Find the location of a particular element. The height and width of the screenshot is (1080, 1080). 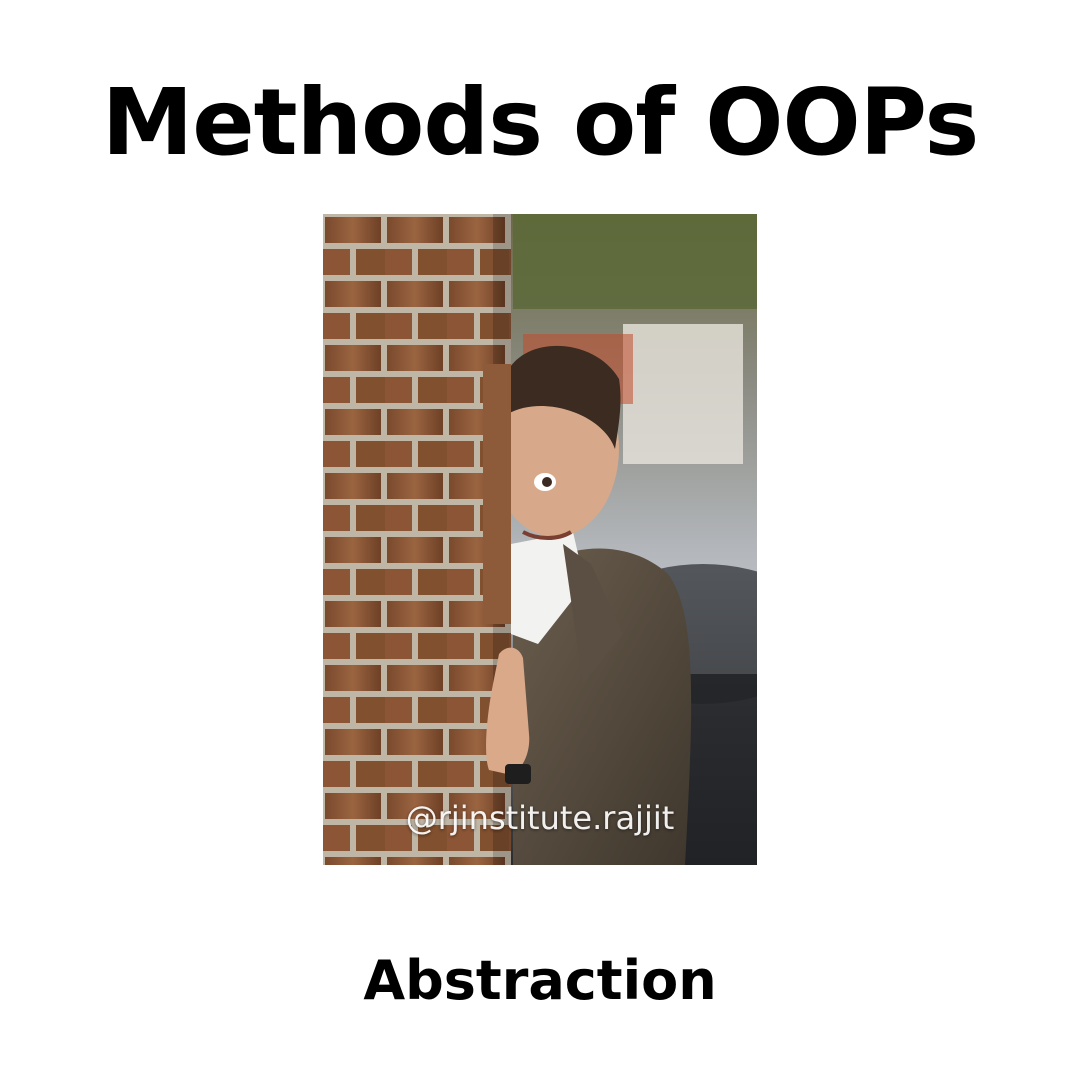

slide-caption: Abstraction is located at coordinates (540, 980).